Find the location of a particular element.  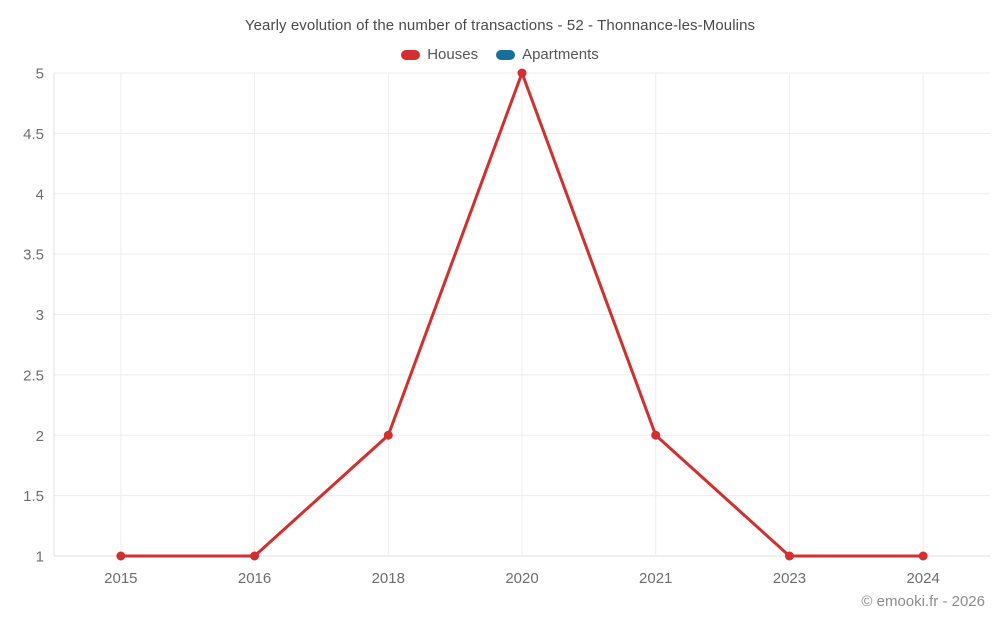

x-tick-label: 2015 is located at coordinates (120, 578).